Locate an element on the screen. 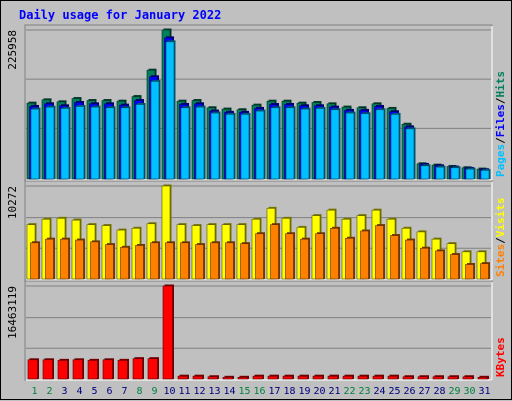  x-tick-label: 1 is located at coordinates (34, 391).